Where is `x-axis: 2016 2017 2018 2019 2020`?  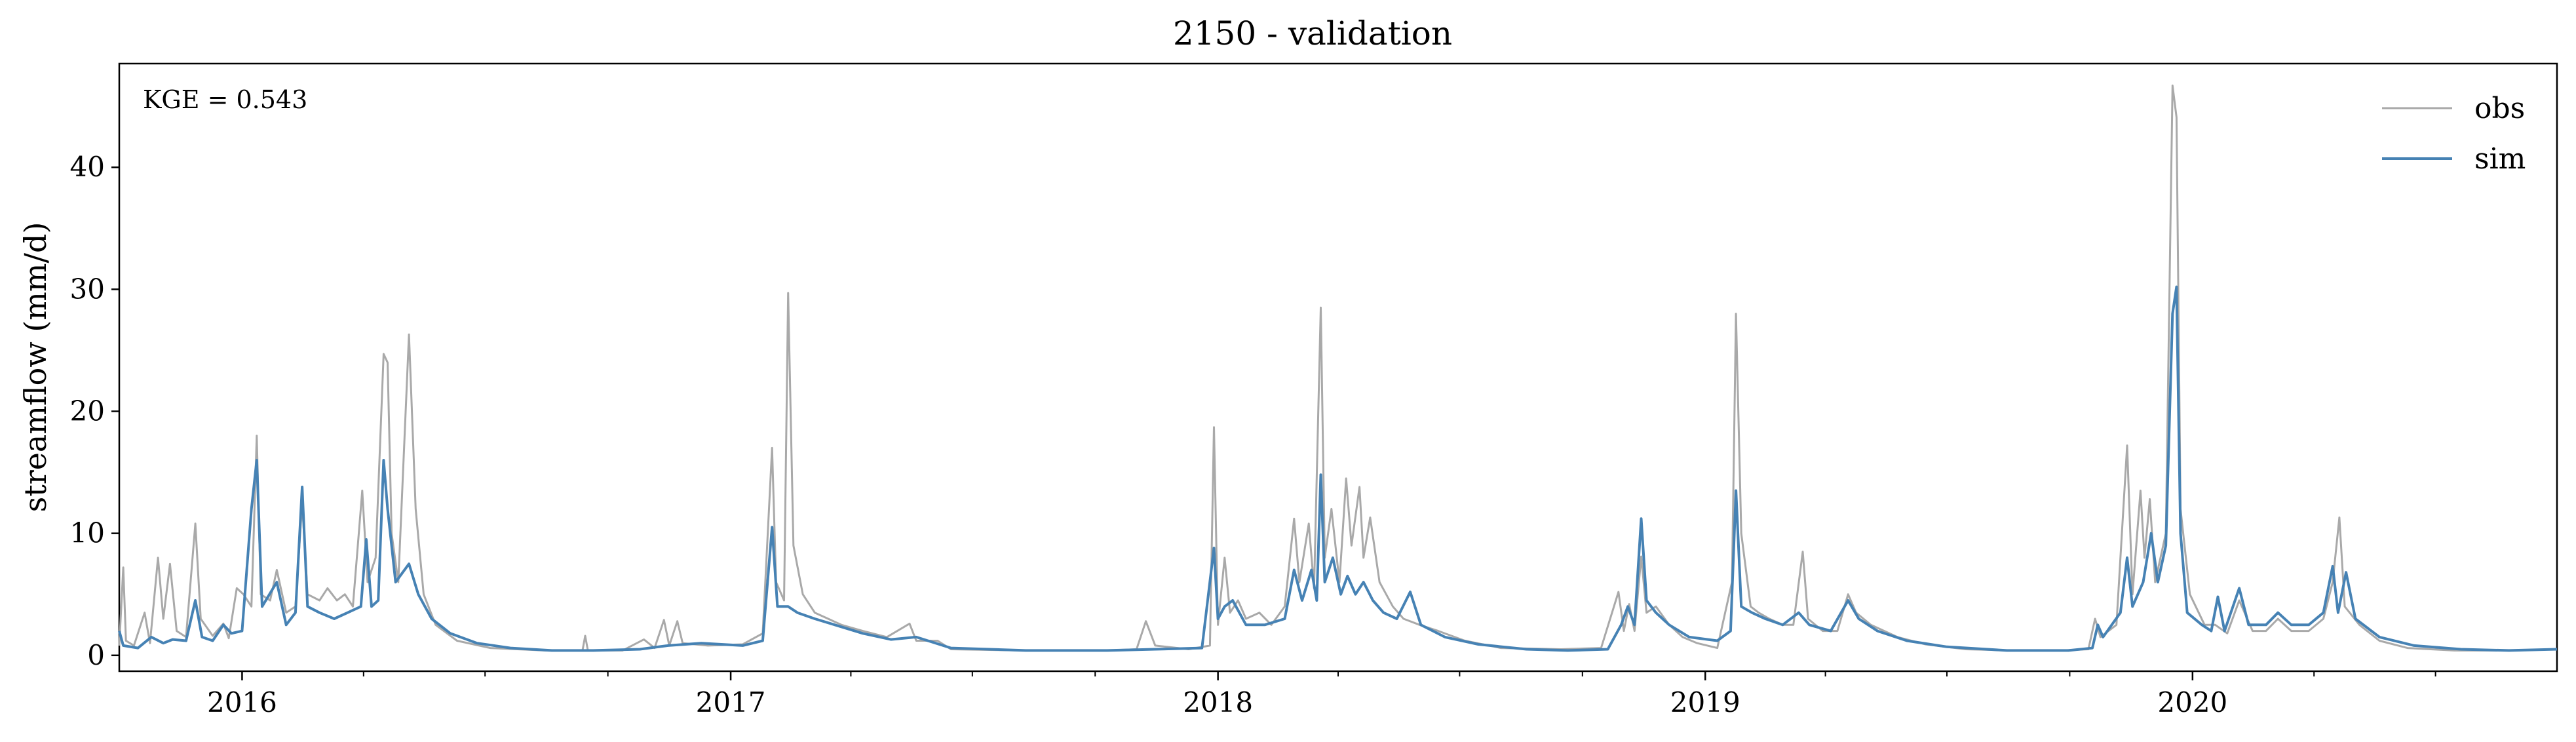 x-axis: 2016 2017 2018 2019 2020 is located at coordinates (1217, 694).